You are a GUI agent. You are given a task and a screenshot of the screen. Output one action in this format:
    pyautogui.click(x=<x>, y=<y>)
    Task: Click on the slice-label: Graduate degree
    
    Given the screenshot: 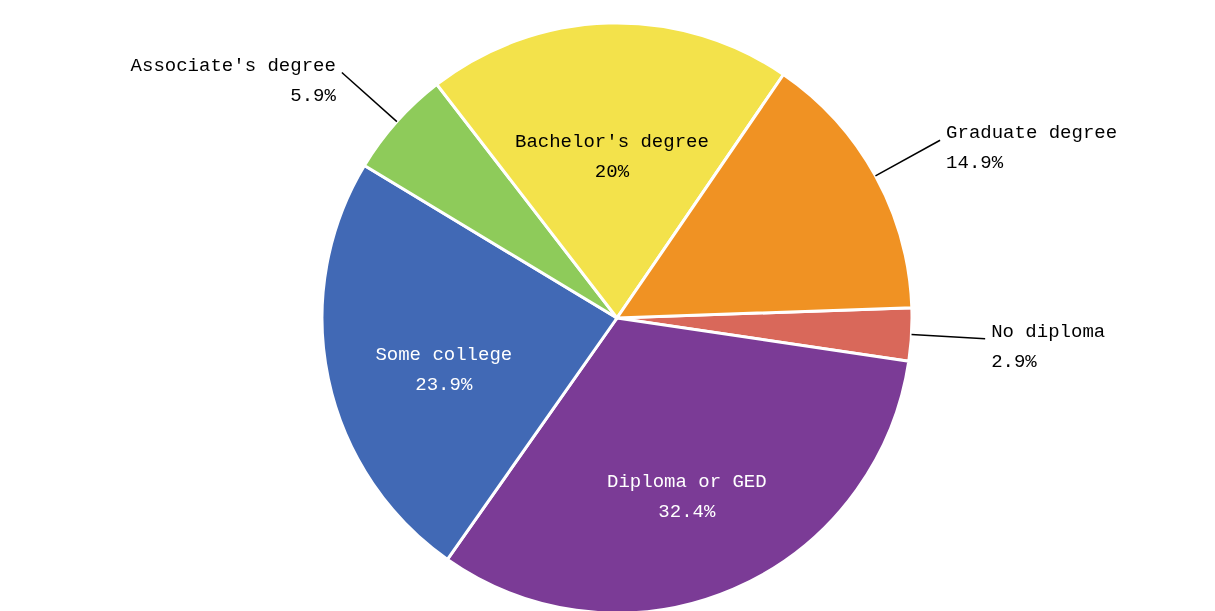 What is the action you would take?
    pyautogui.click(x=1032, y=133)
    